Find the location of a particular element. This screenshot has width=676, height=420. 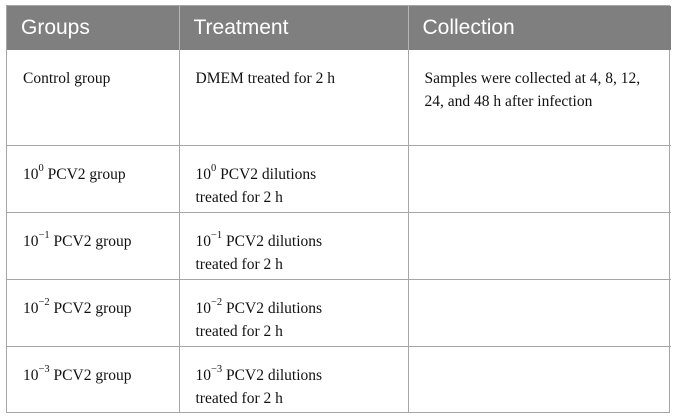

cell-treatment: 10−2 PCV2 dilutions treated for 2 h is located at coordinates (293, 312).